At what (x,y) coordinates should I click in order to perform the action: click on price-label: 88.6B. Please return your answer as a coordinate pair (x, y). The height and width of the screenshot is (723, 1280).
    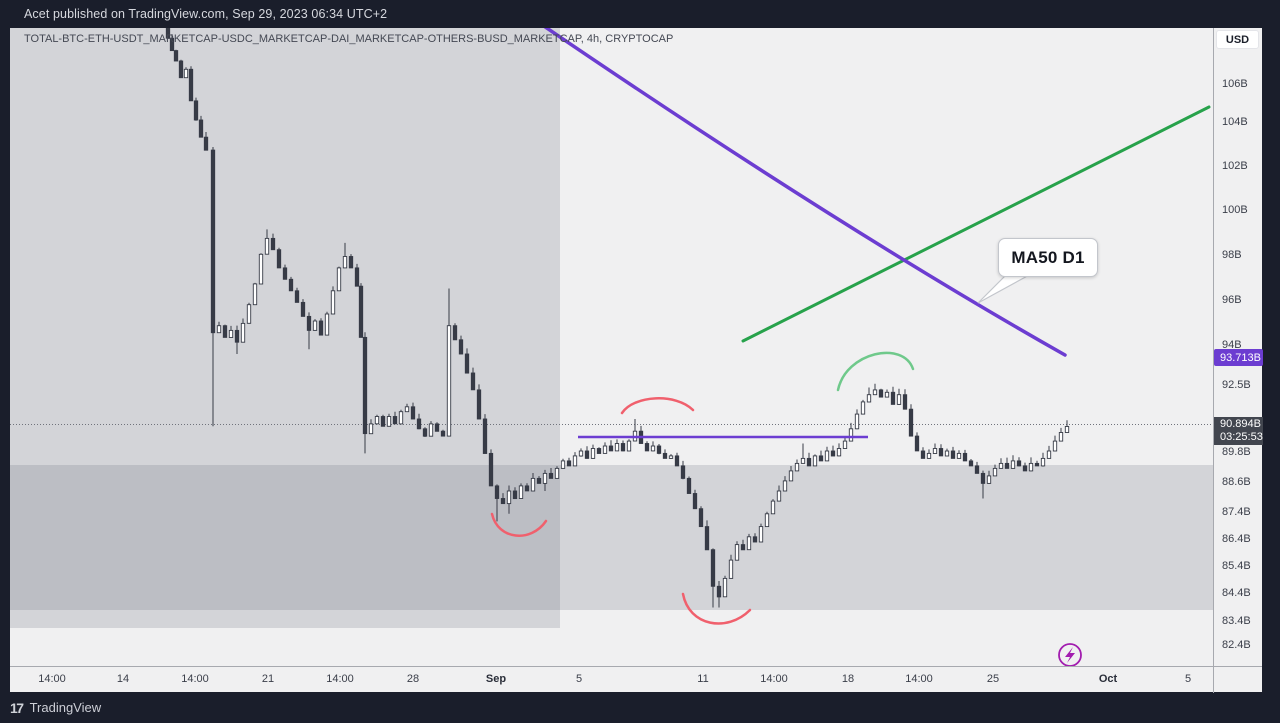
    Looking at the image, I should click on (1236, 482).